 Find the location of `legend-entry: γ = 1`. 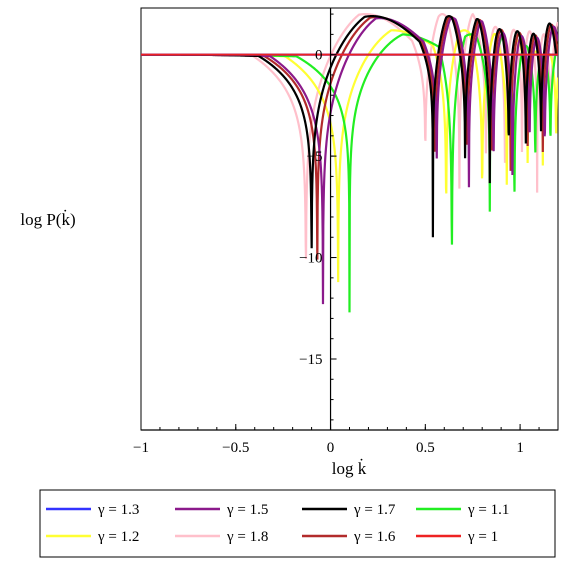

legend-entry: γ = 1 is located at coordinates (457, 537).